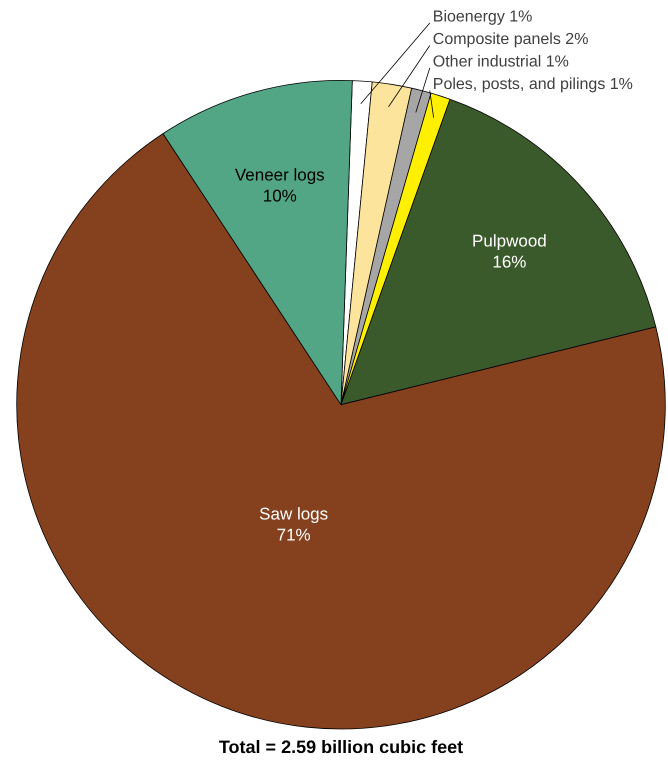 The height and width of the screenshot is (767, 668). I want to click on data-label: 16%, so click(509, 262).